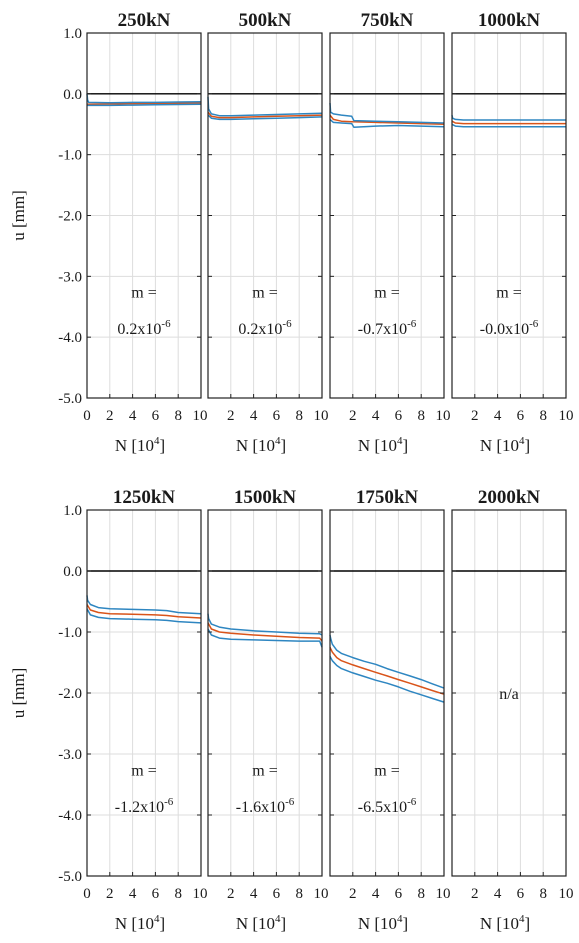  I want to click on slope-value: -1.2x10⁻⁶, so click(144, 806).